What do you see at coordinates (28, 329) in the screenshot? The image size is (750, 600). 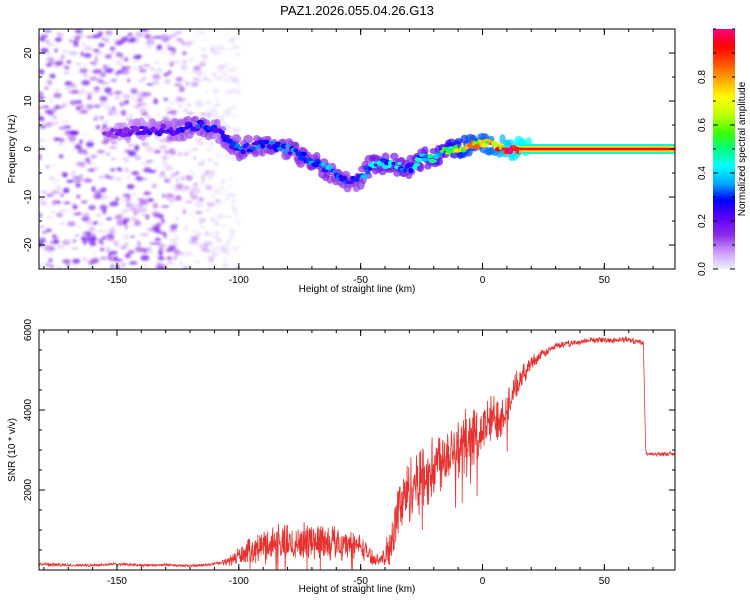 I see `y-tick-label: 6000` at bounding box center [28, 329].